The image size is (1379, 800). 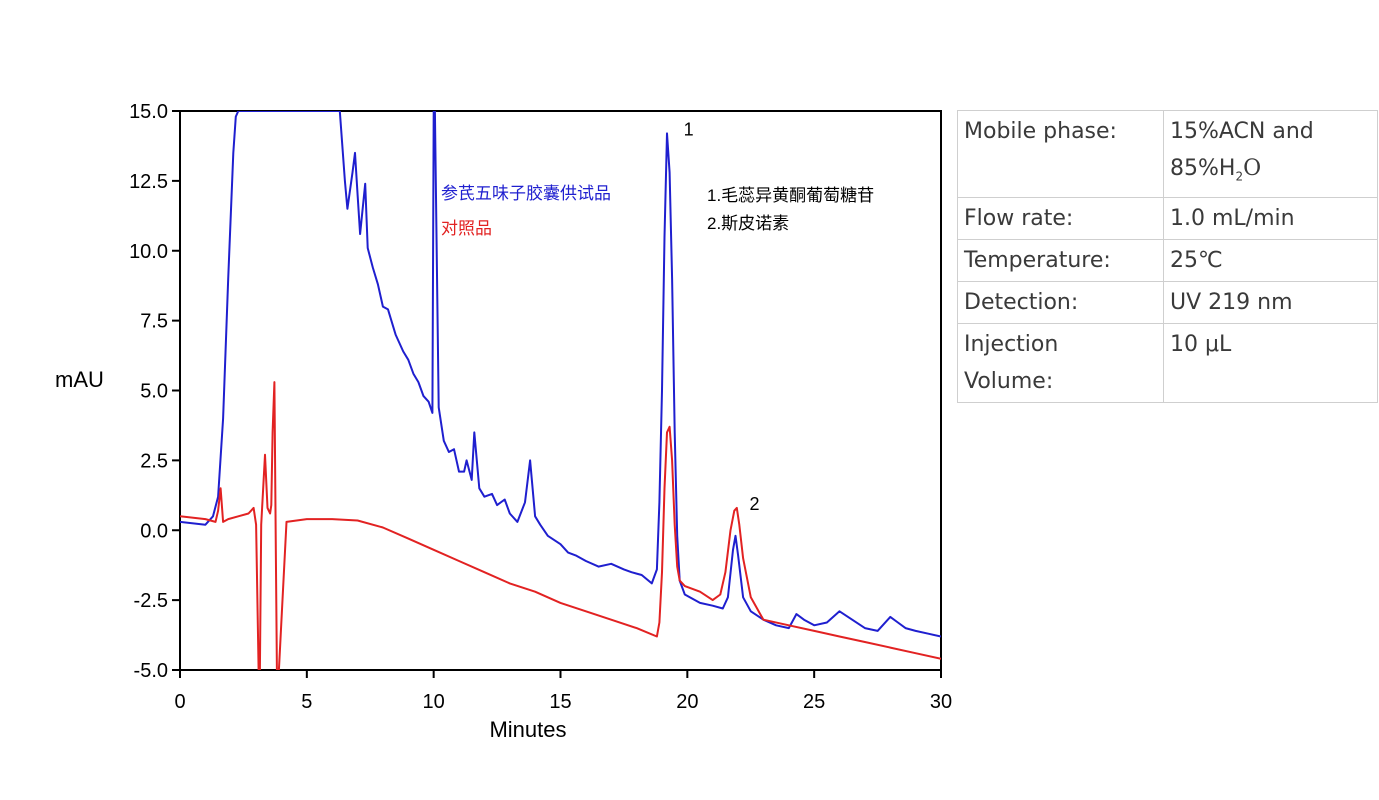 I want to click on x-tick-label: 20, so click(x=687, y=702).